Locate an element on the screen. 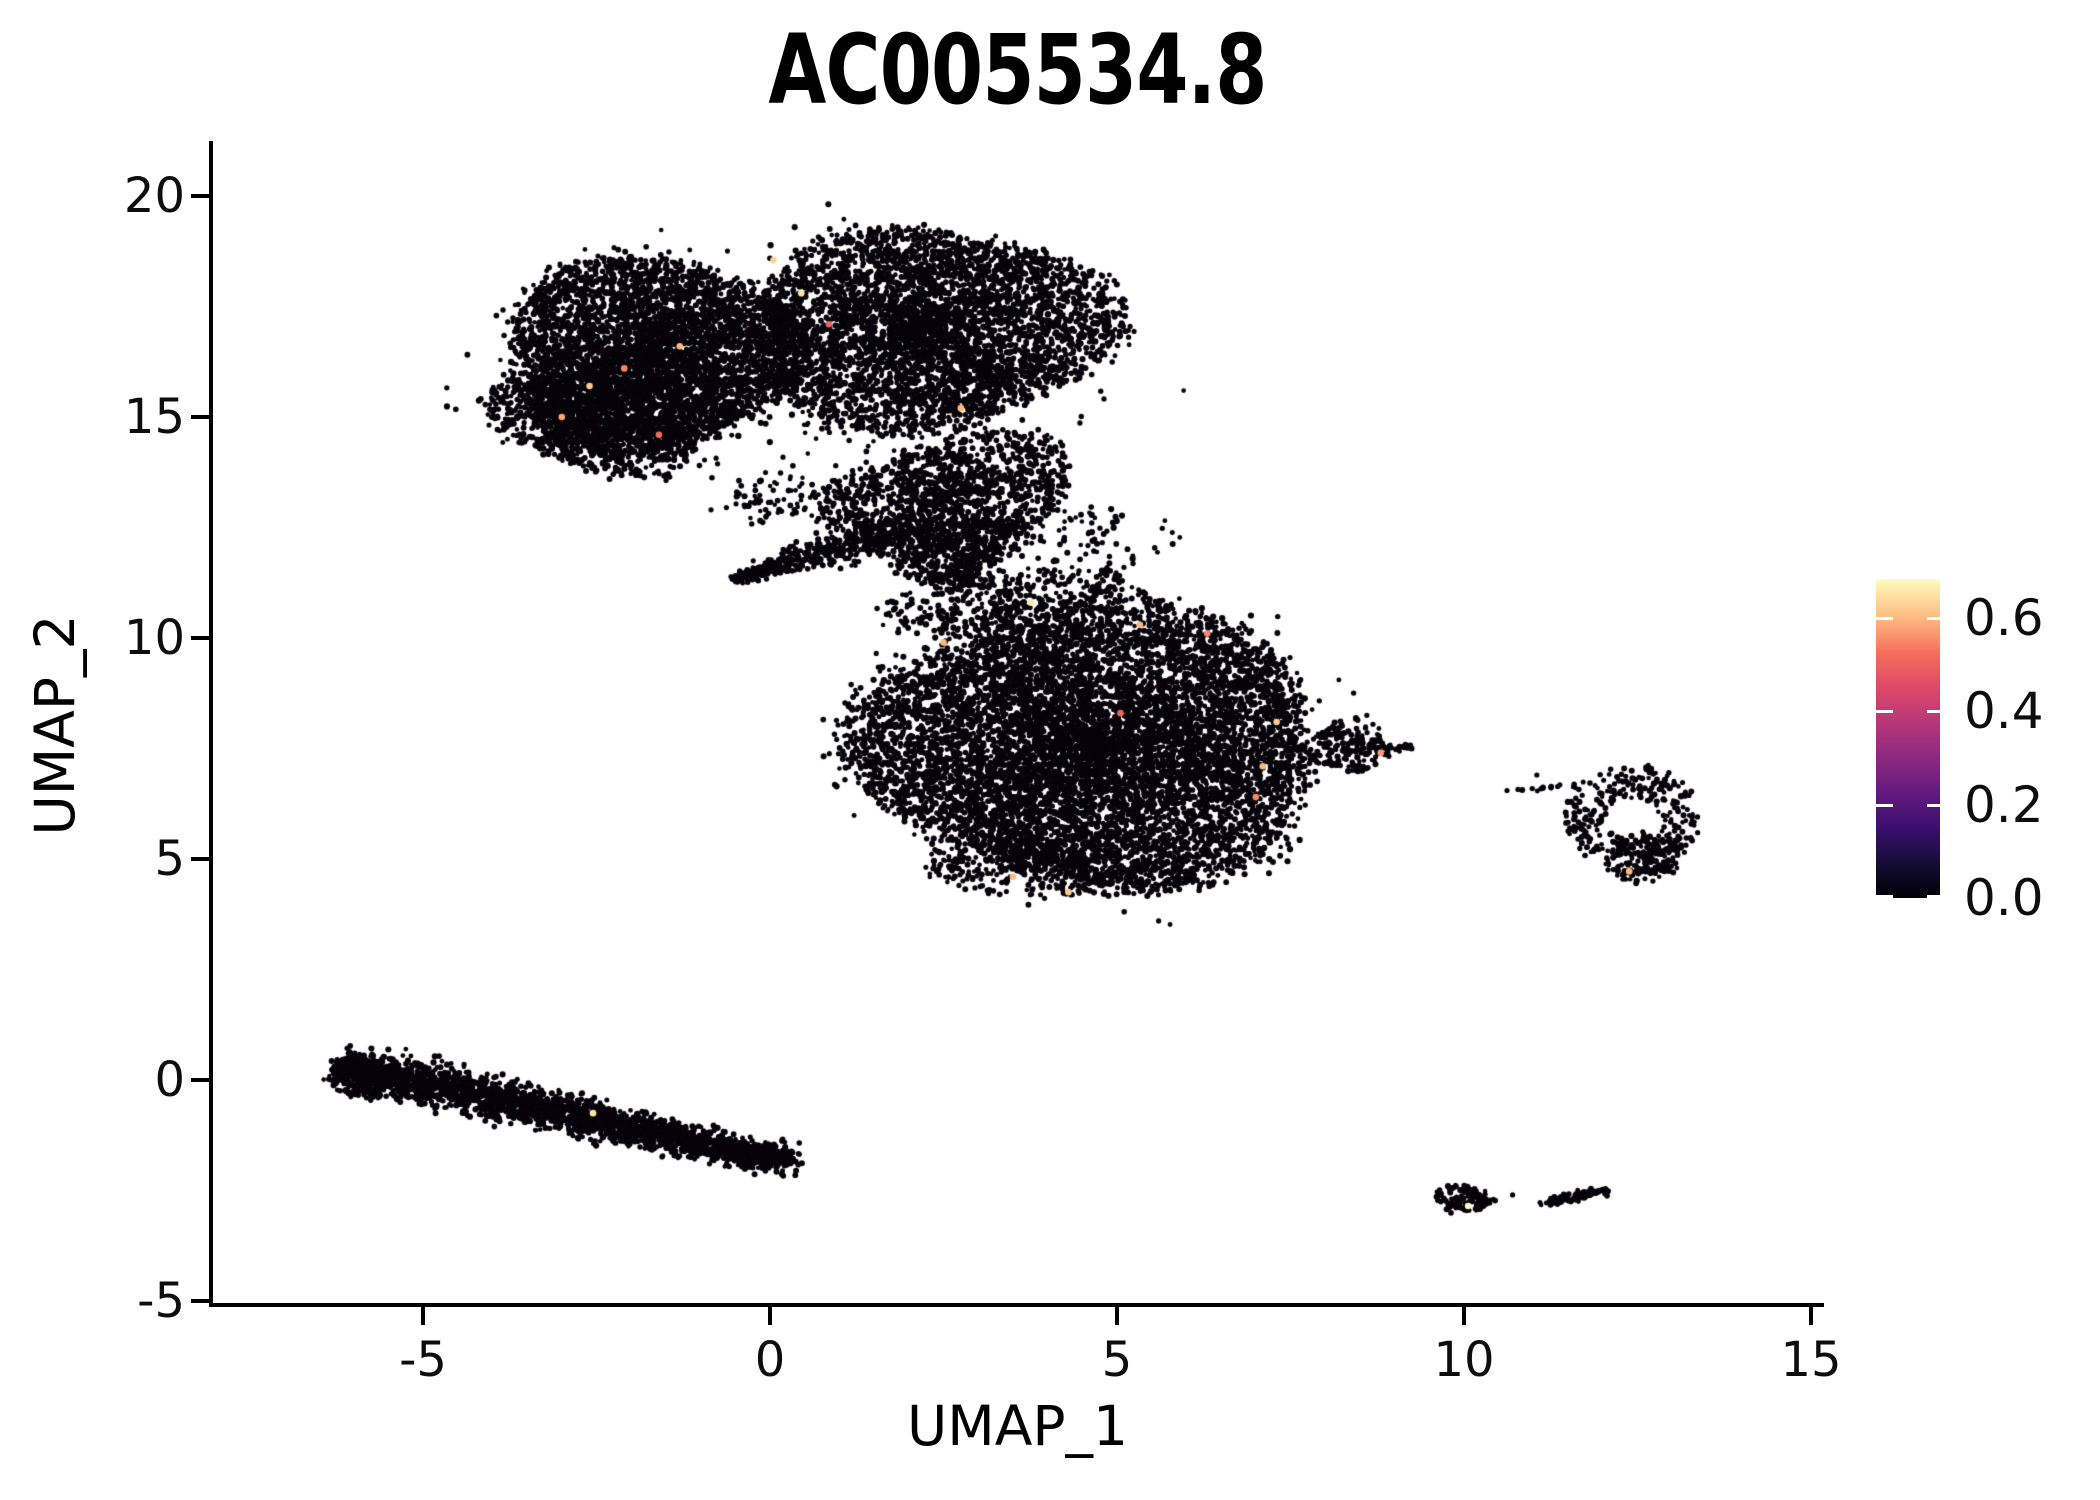 This screenshot has width=2100, height=1500. colorbar-tick-label: 0.4 is located at coordinates (2004, 711).